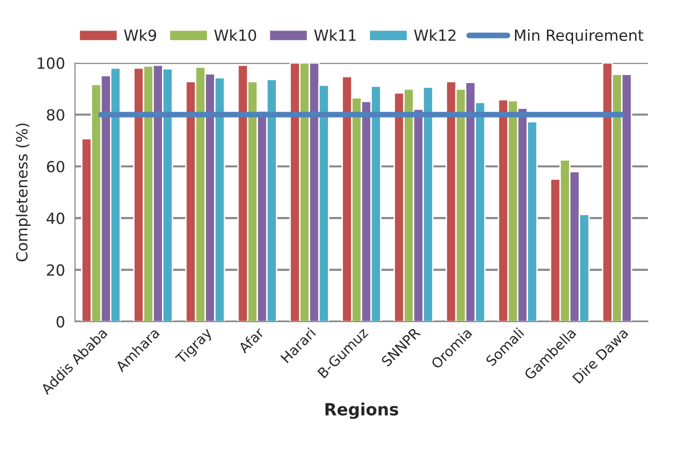 This screenshot has height=466, width=682. What do you see at coordinates (23, 193) in the screenshot?
I see `y-axis-title: Completeness (%)` at bounding box center [23, 193].